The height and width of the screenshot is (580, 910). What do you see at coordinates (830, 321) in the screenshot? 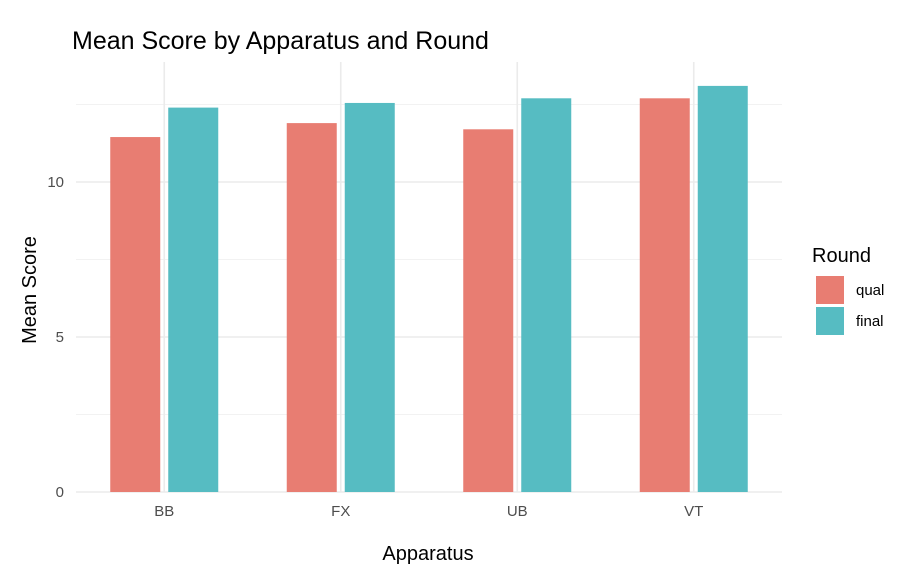
I see `legend-key-final` at bounding box center [830, 321].